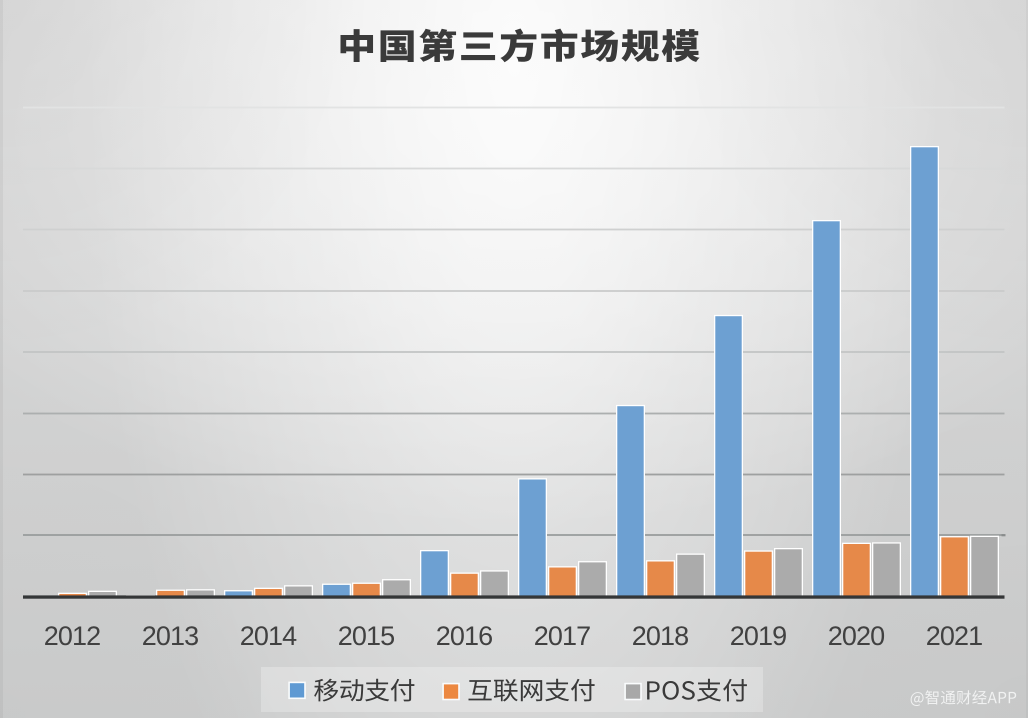 Image resolution: width=1028 pixels, height=718 pixels. I want to click on svg-text: 2014, so click(268, 636).